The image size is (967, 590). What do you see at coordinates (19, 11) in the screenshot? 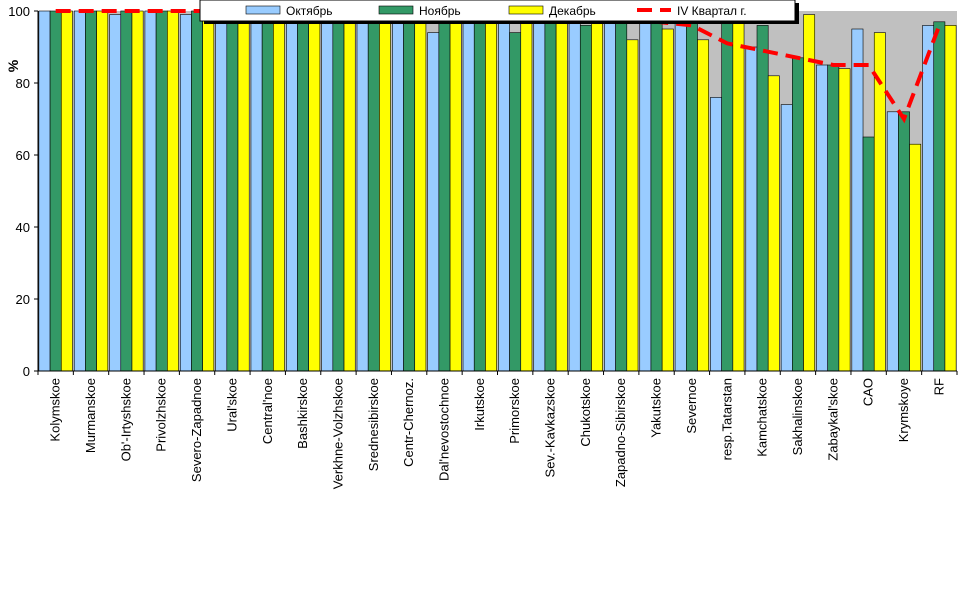
I see `y-tick-label-5: 100` at bounding box center [19, 11].